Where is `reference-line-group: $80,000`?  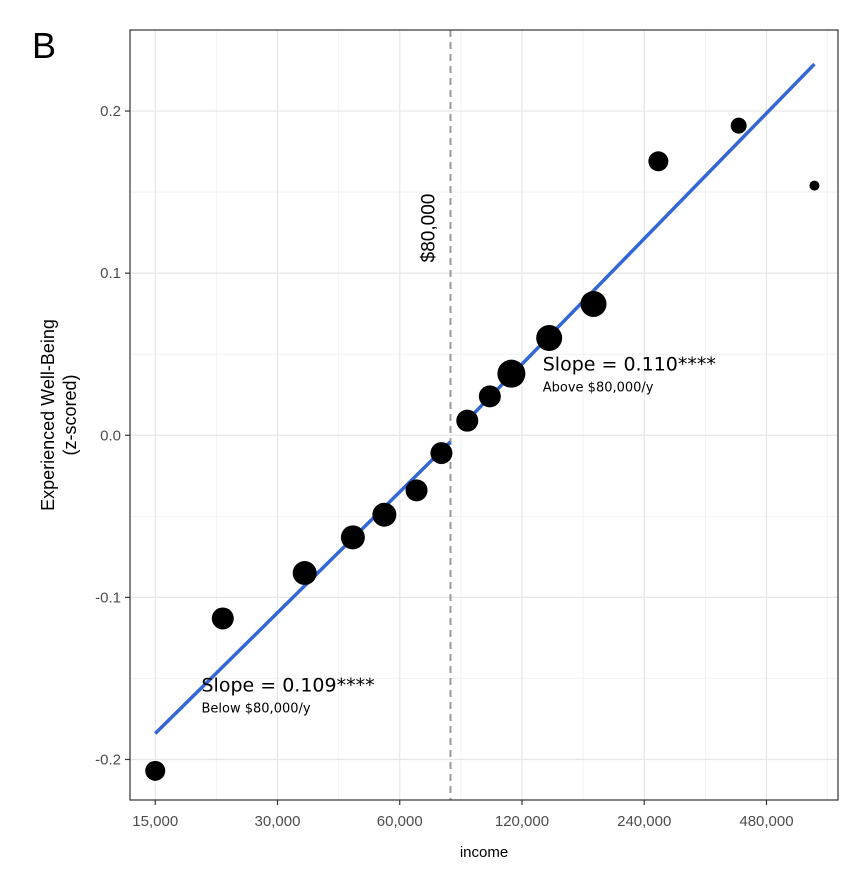 reference-line-group: $80,000 is located at coordinates (435, 415).